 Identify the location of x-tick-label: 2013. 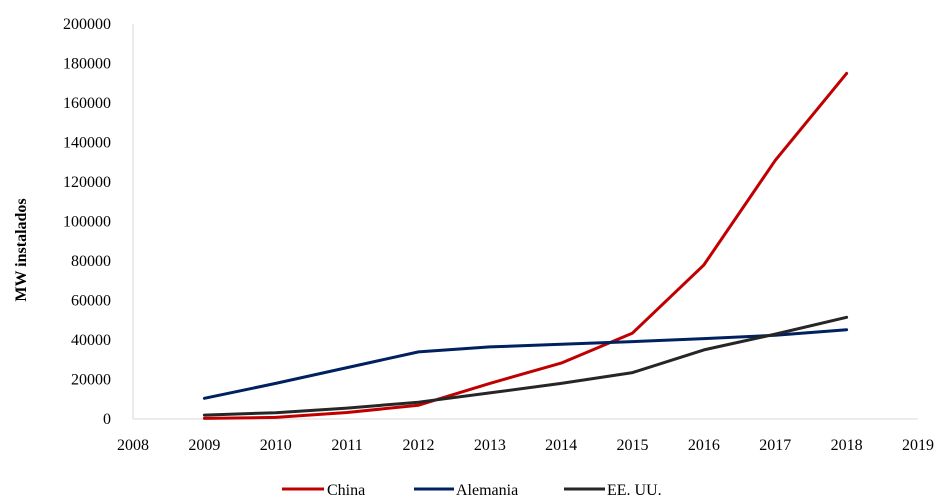
(490, 445).